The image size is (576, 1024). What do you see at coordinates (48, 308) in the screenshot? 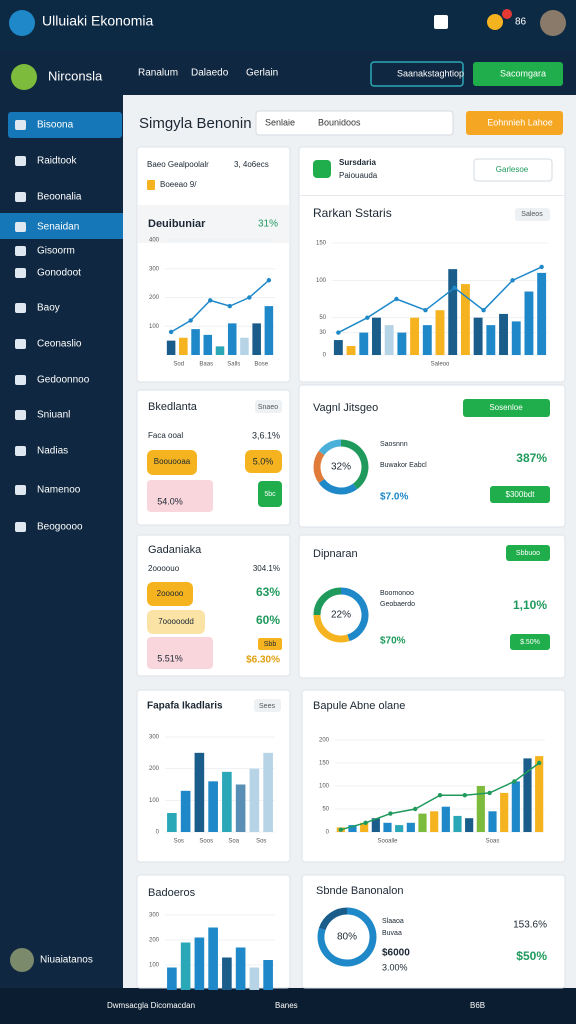
I see `nav-item: Baoy` at bounding box center [48, 308].